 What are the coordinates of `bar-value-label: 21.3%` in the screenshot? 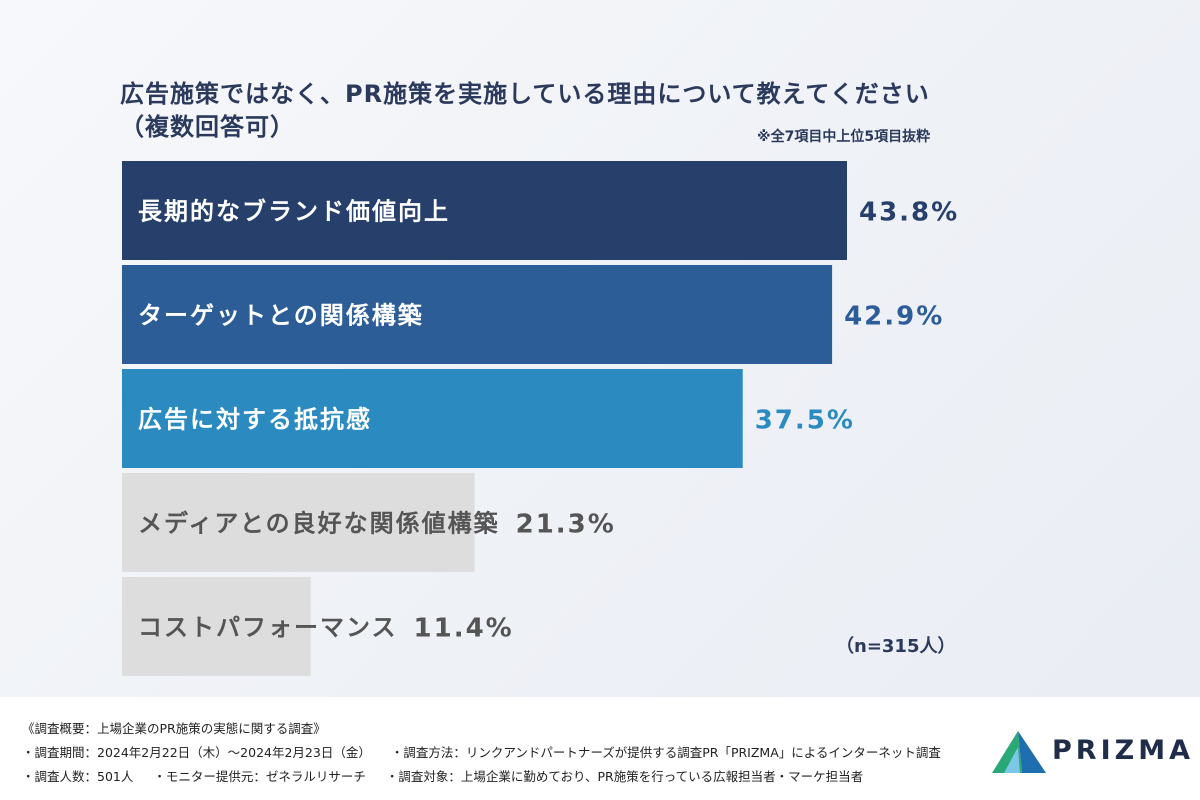 It's located at (566, 525).